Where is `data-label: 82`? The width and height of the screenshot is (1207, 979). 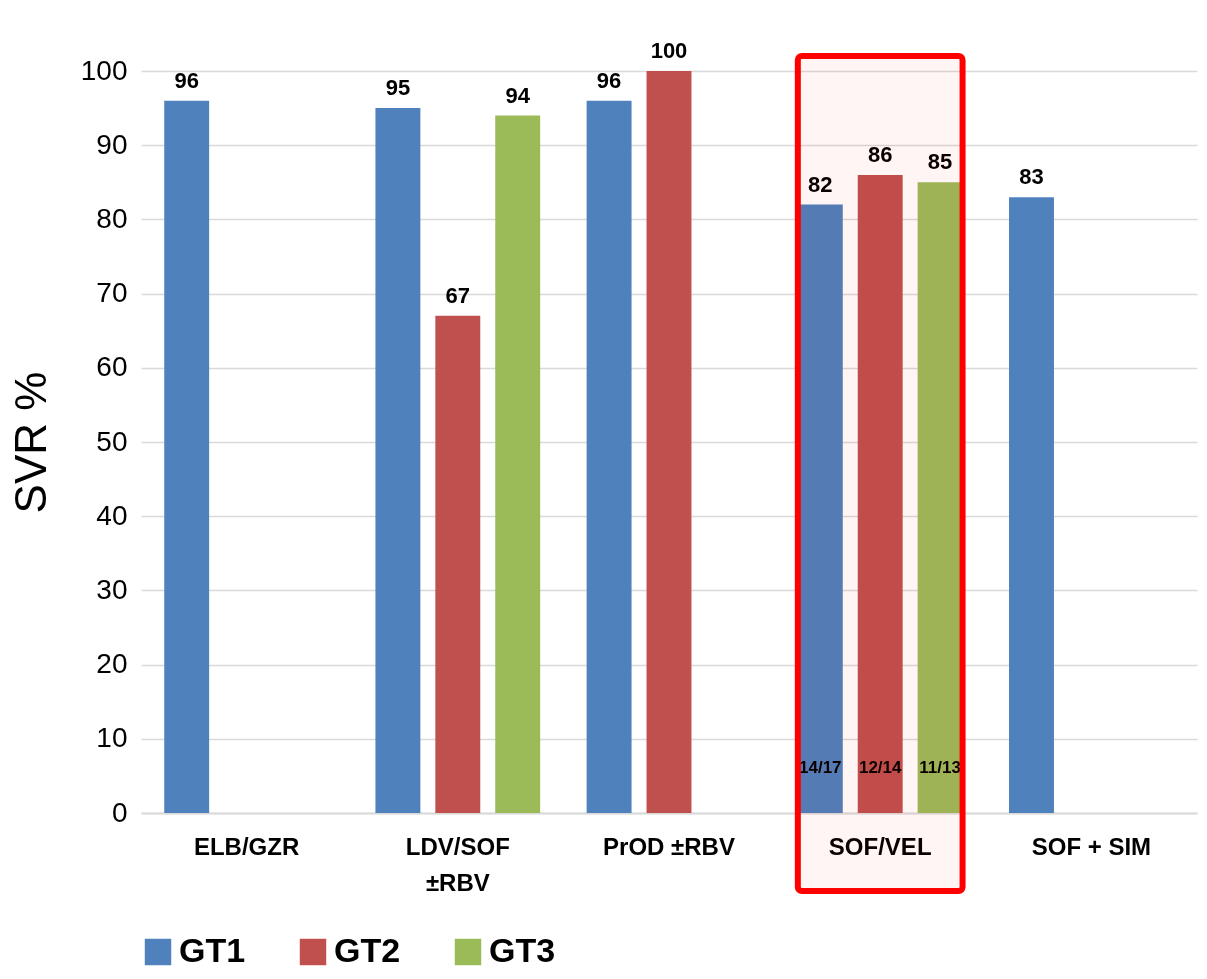
data-label: 82 is located at coordinates (820, 184).